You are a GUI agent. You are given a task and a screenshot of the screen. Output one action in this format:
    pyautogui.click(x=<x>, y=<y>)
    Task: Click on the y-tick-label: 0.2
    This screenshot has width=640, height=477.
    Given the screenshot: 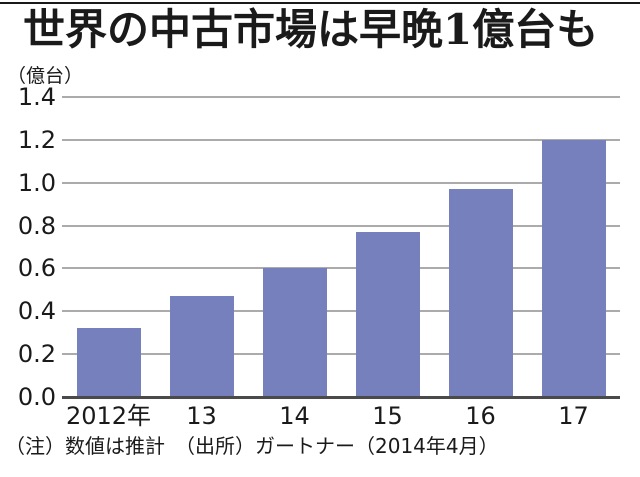 What is the action you would take?
    pyautogui.click(x=36, y=354)
    